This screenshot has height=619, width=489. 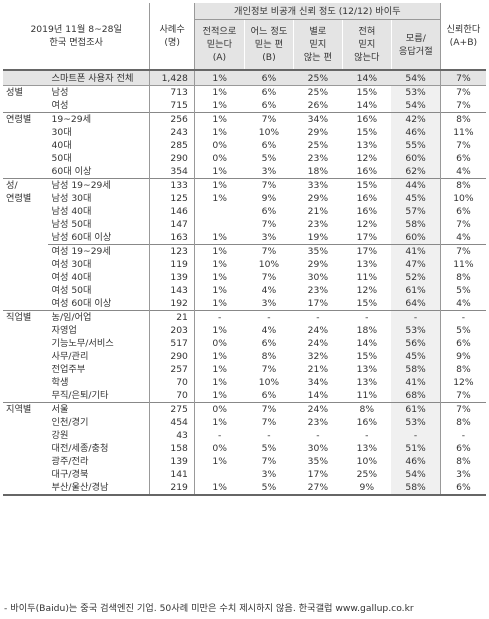 I want to click on row-subgroup-label: 여성 19~29세, so click(x=99, y=251).